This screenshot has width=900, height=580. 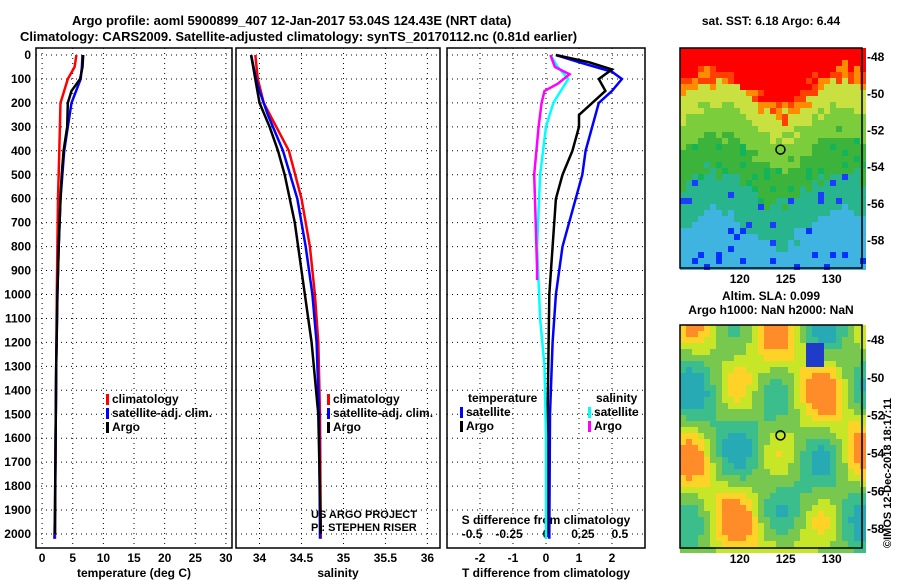 What do you see at coordinates (21, 271) in the screenshot?
I see `y-tick-label: 900` at bounding box center [21, 271].